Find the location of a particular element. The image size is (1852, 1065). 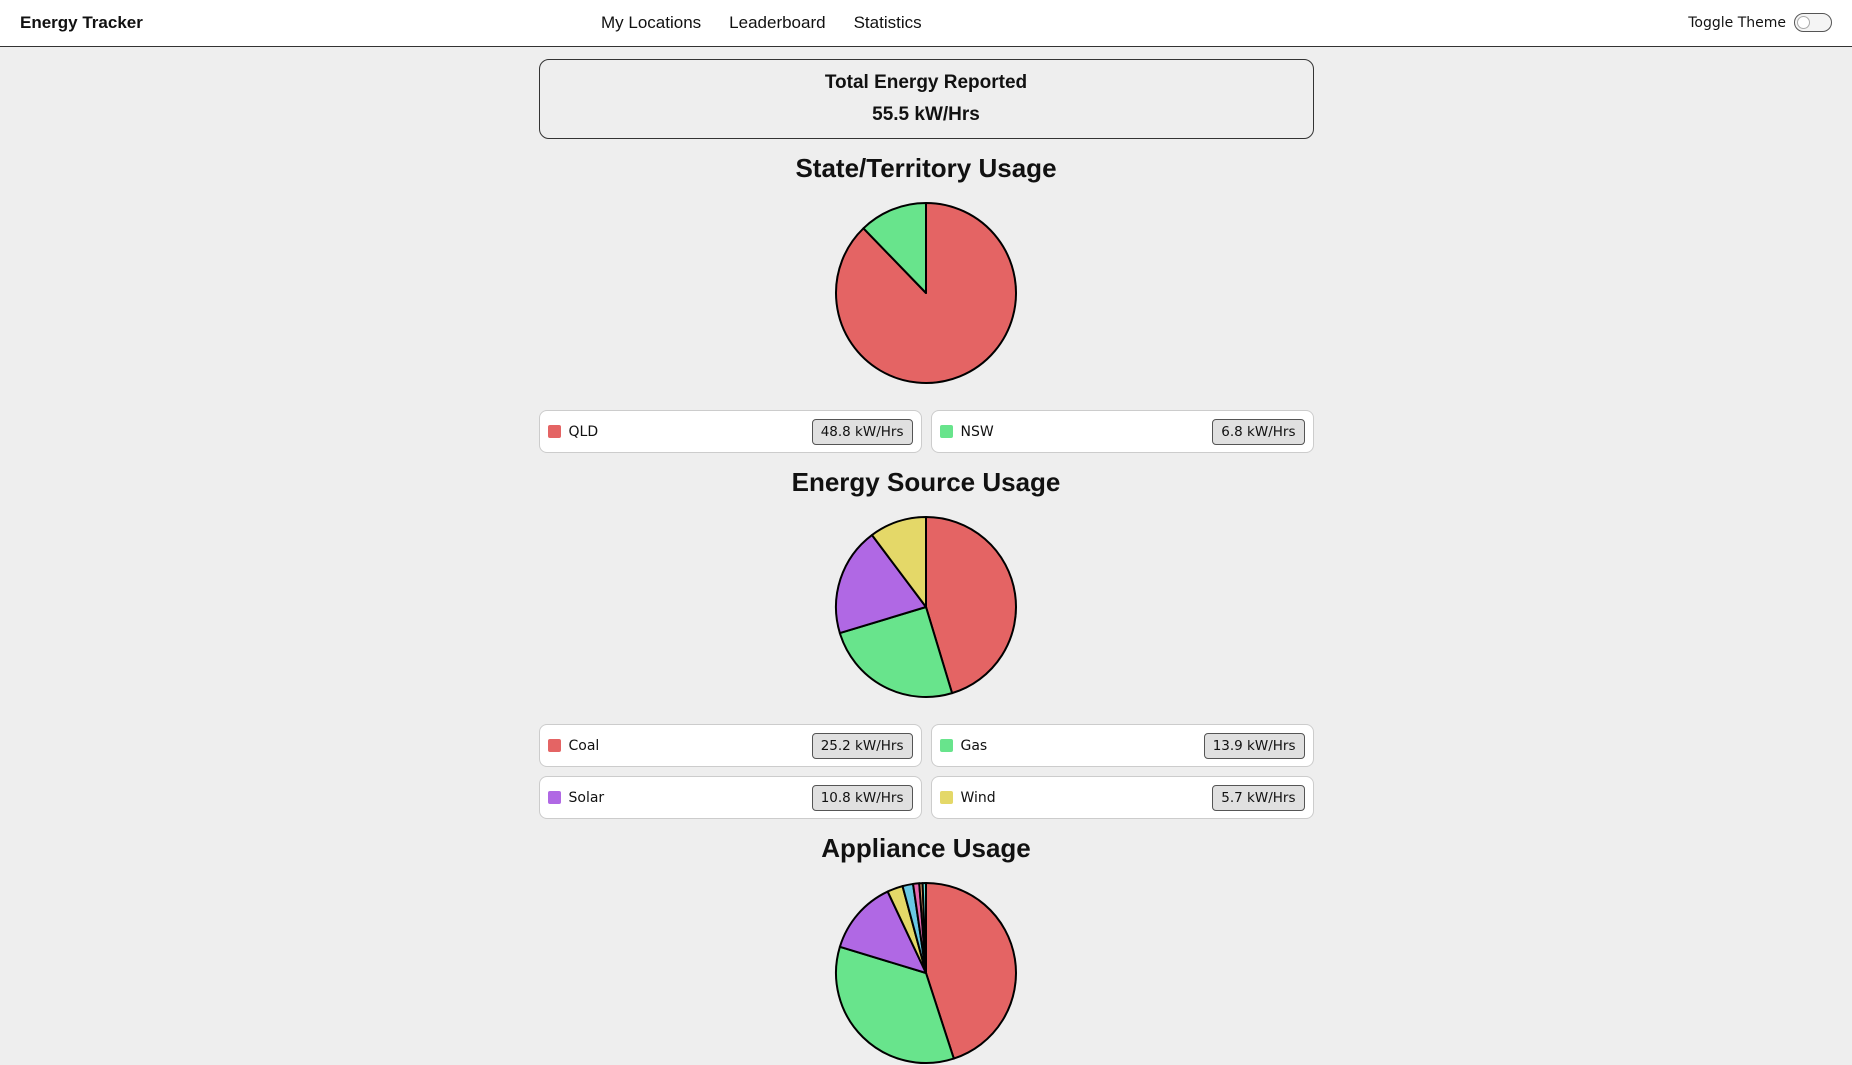

chart-title: State/Territory Usage is located at coordinates (926, 168).